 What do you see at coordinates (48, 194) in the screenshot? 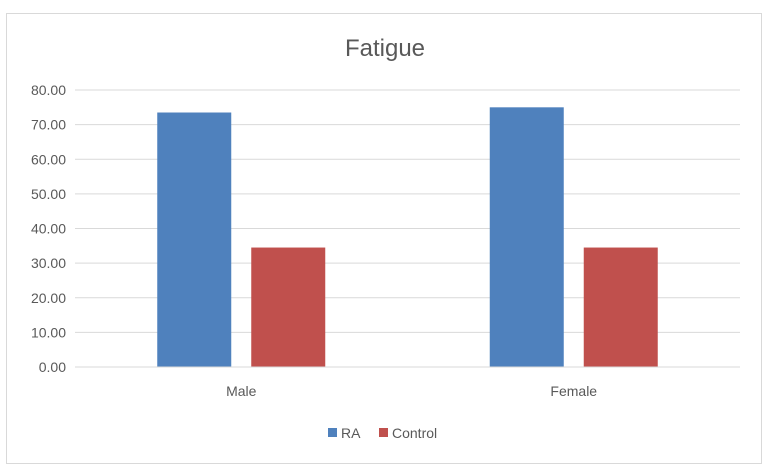
I see `y-tick-label: 50.00` at bounding box center [48, 194].